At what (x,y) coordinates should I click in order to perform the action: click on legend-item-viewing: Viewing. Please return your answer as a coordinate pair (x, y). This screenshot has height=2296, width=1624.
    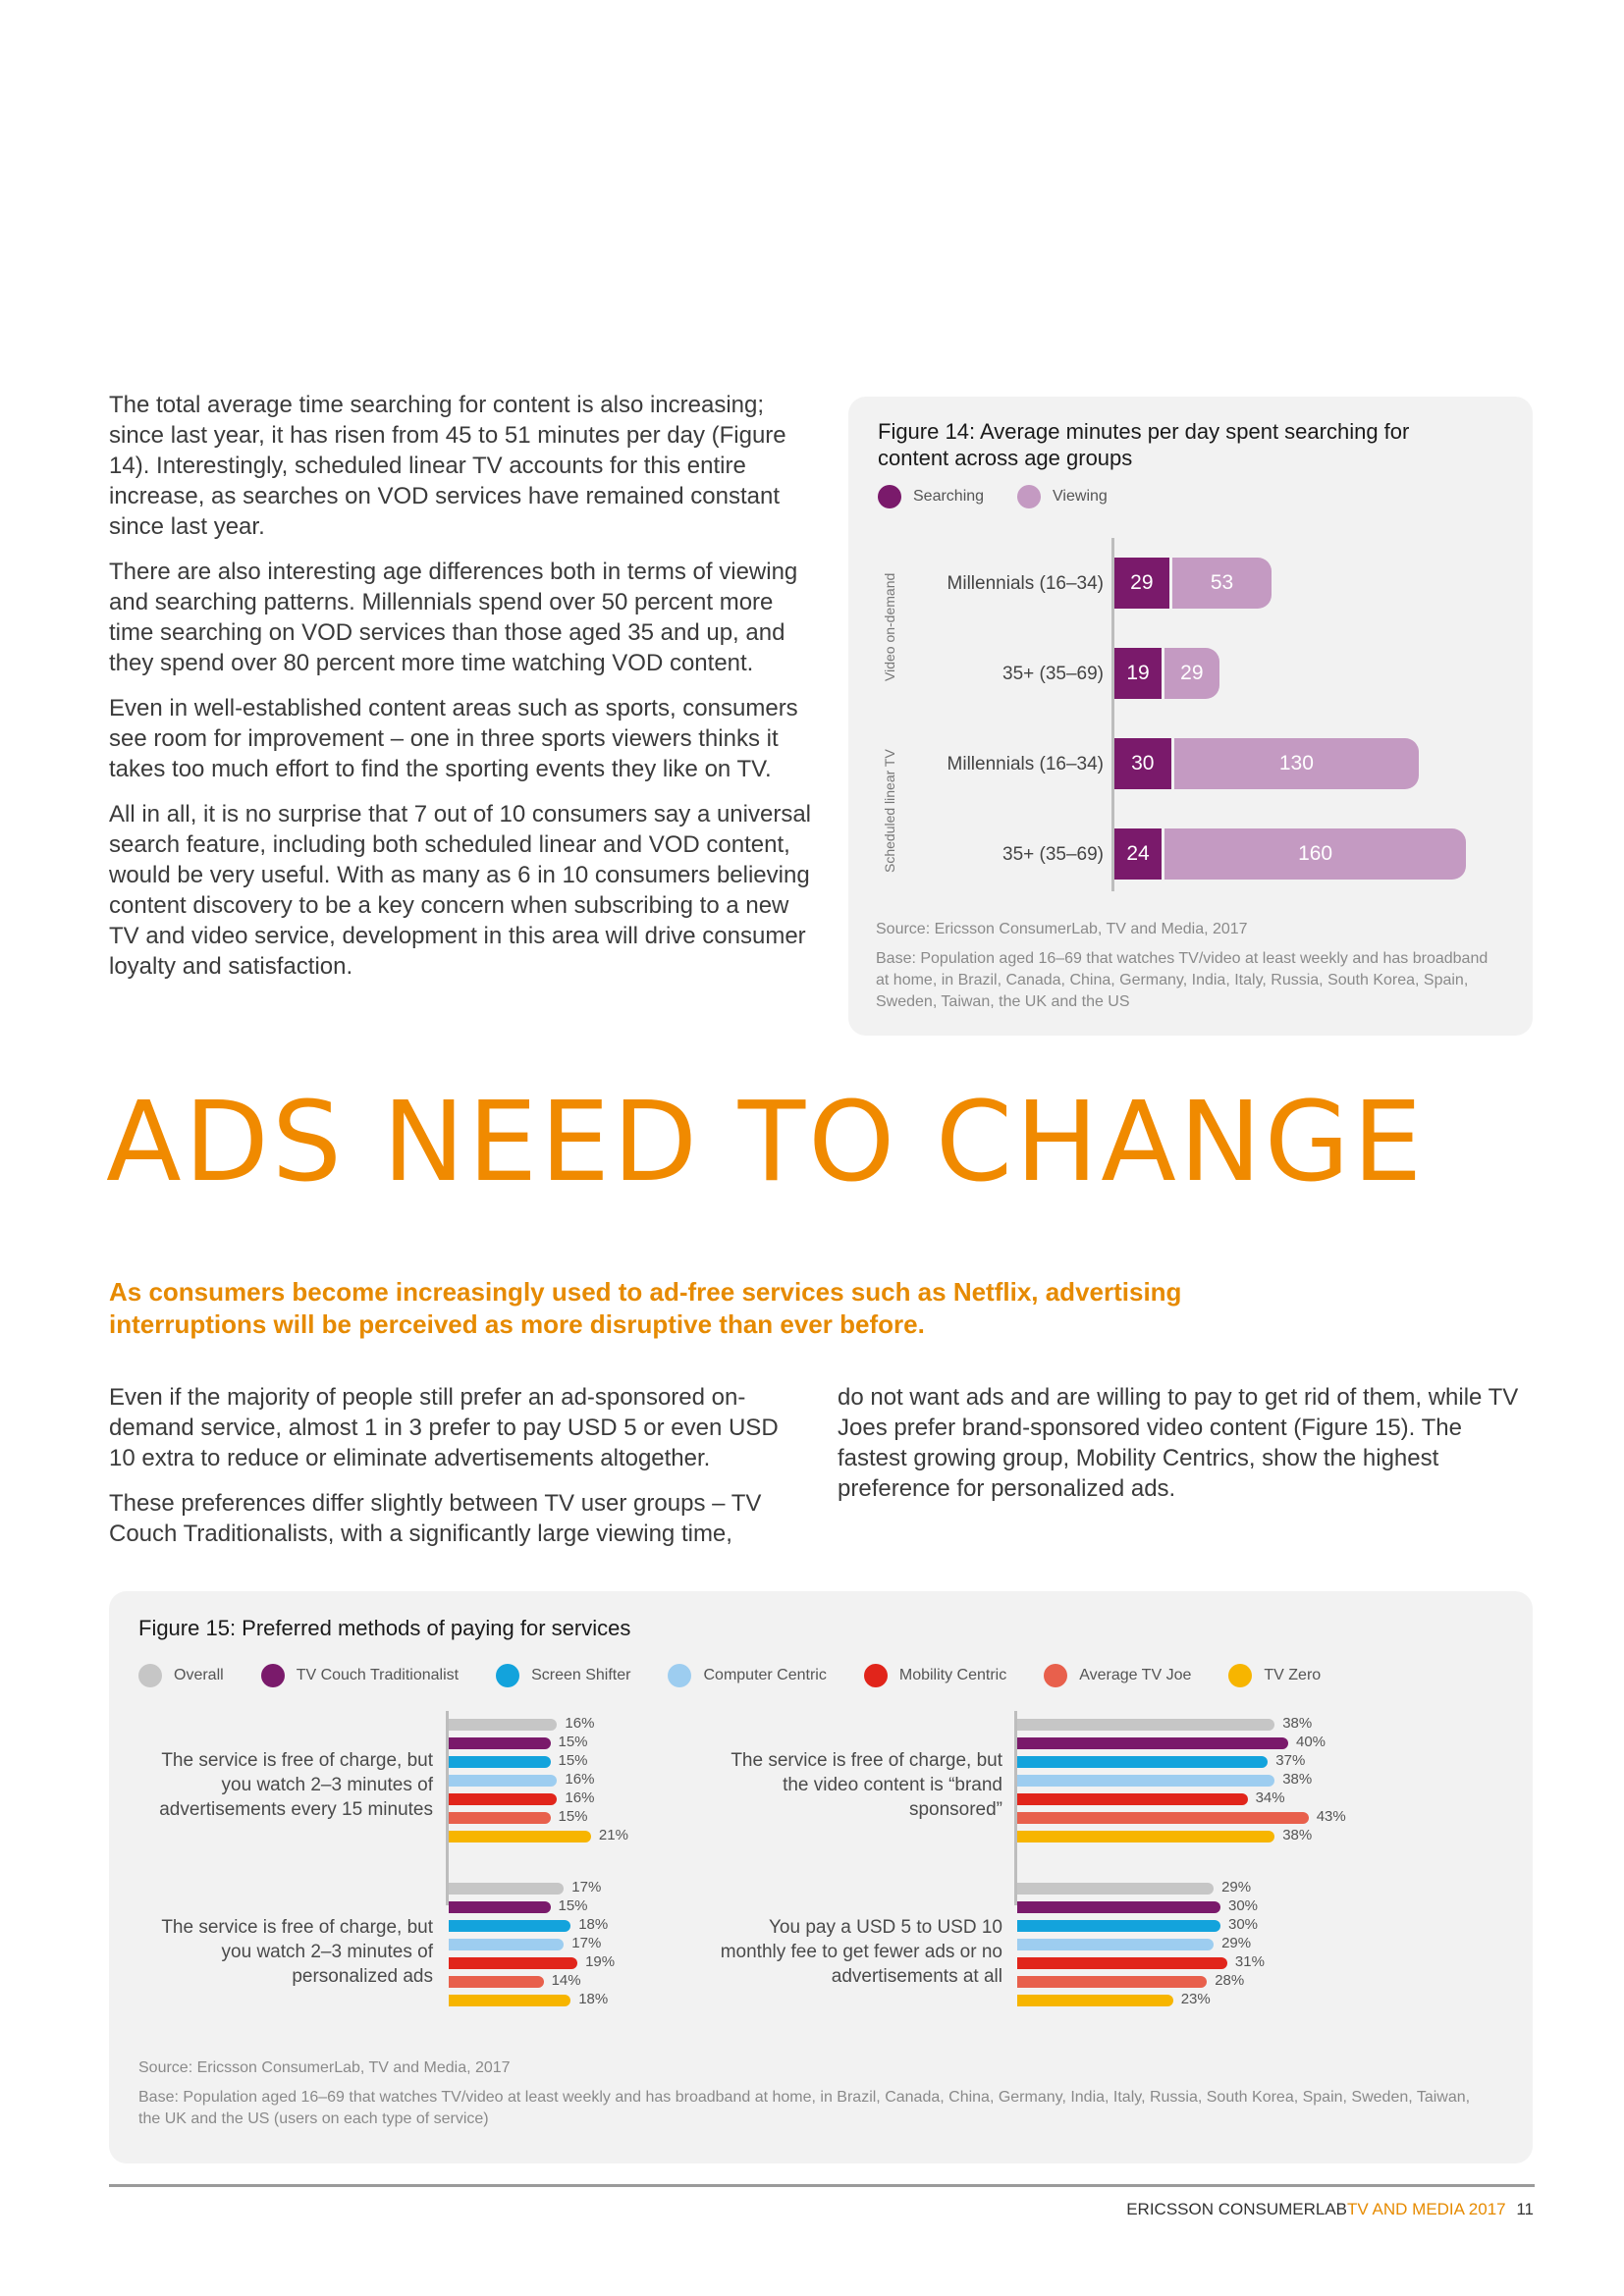
    Looking at the image, I should click on (1062, 497).